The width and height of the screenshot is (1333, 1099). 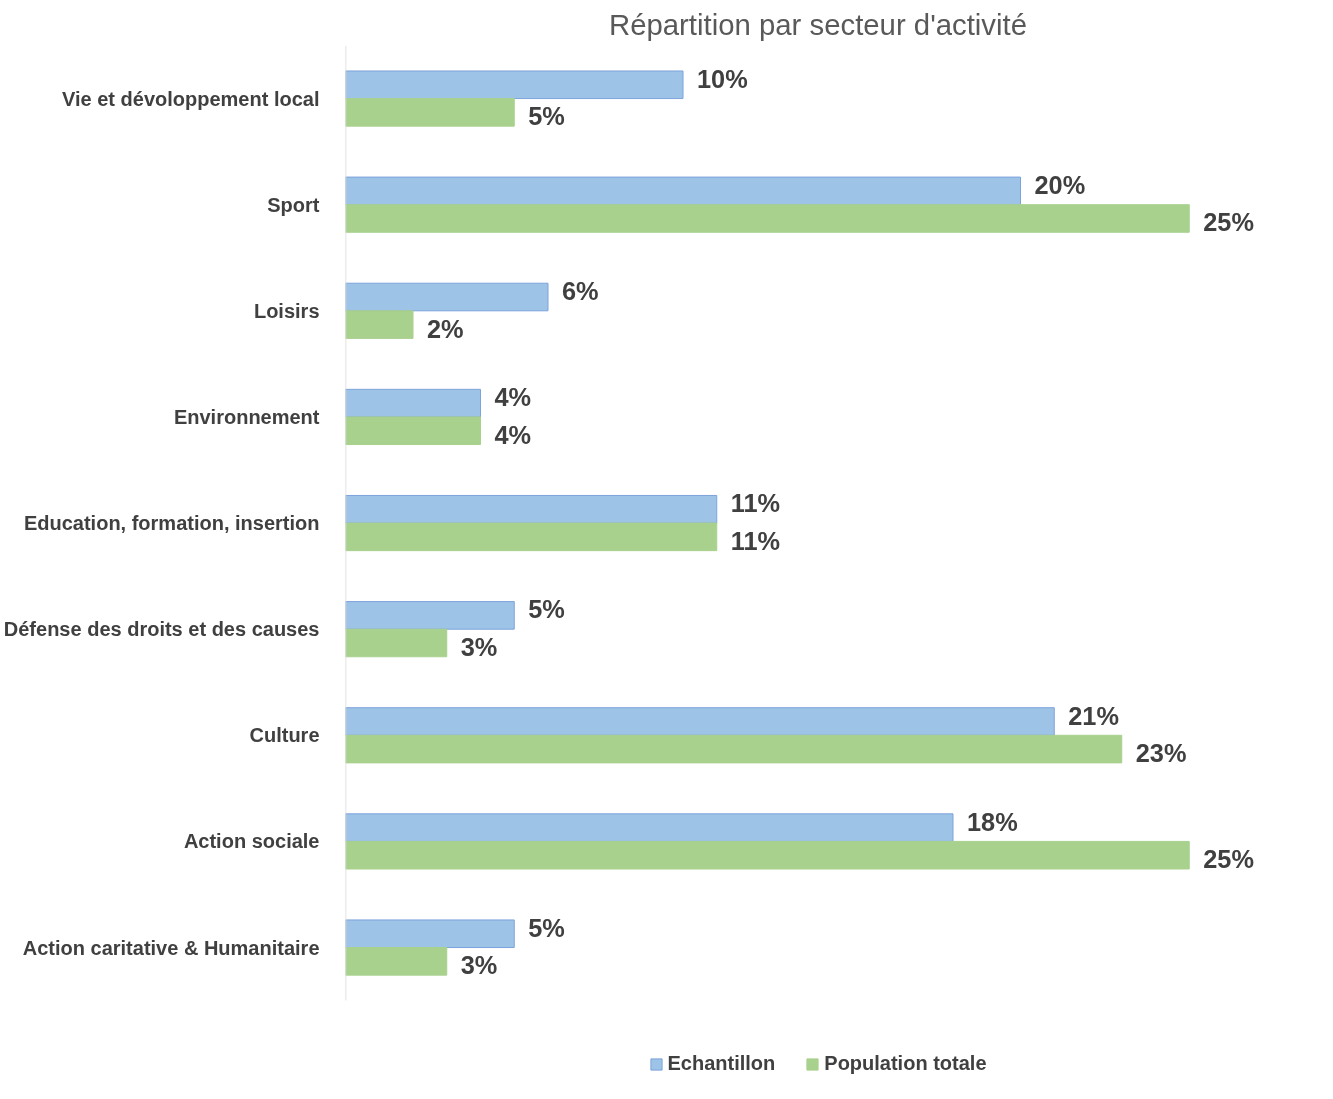 I want to click on data-label: 6%, so click(x=580, y=291).